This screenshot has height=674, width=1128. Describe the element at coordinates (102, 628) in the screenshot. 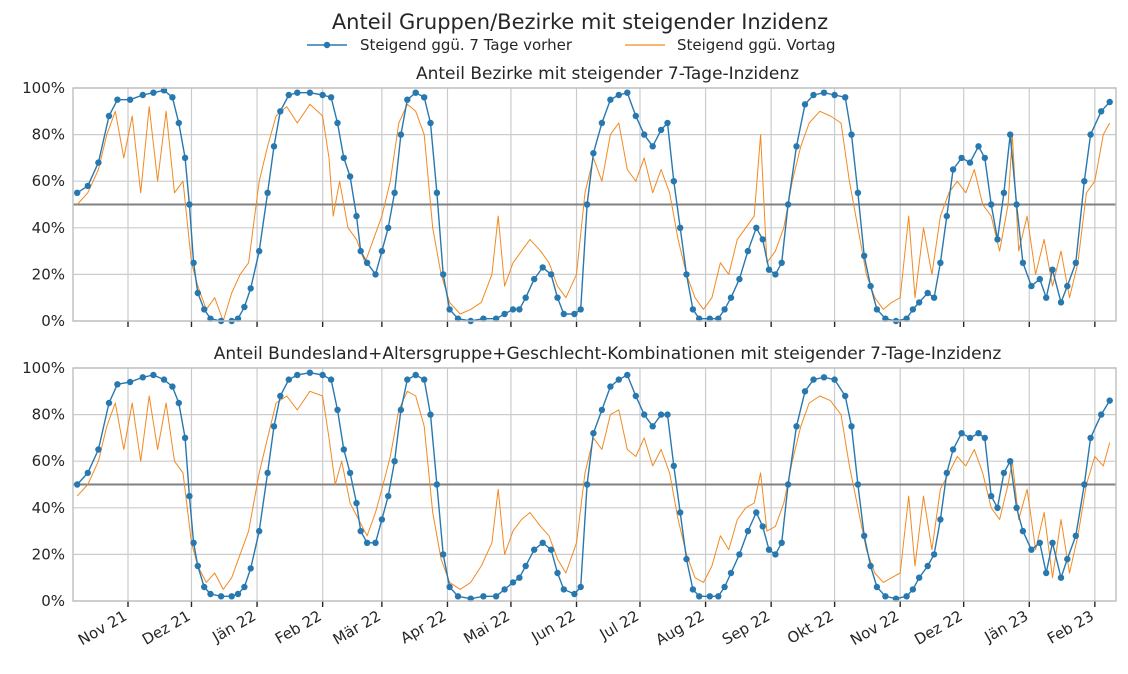

I see `x-tick-label: Nov 21` at that location.